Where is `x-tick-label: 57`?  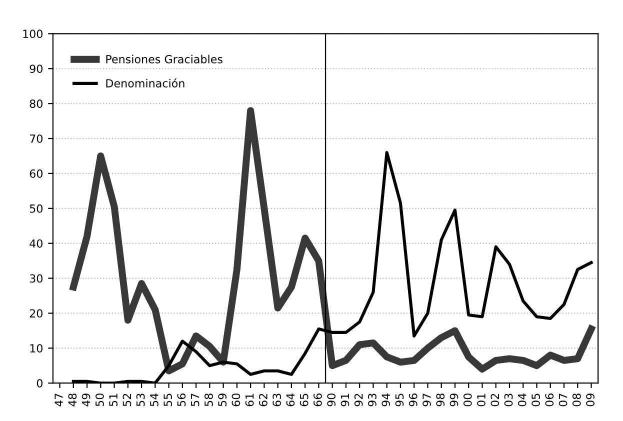
x-tick-label: 57 is located at coordinates (195, 400).